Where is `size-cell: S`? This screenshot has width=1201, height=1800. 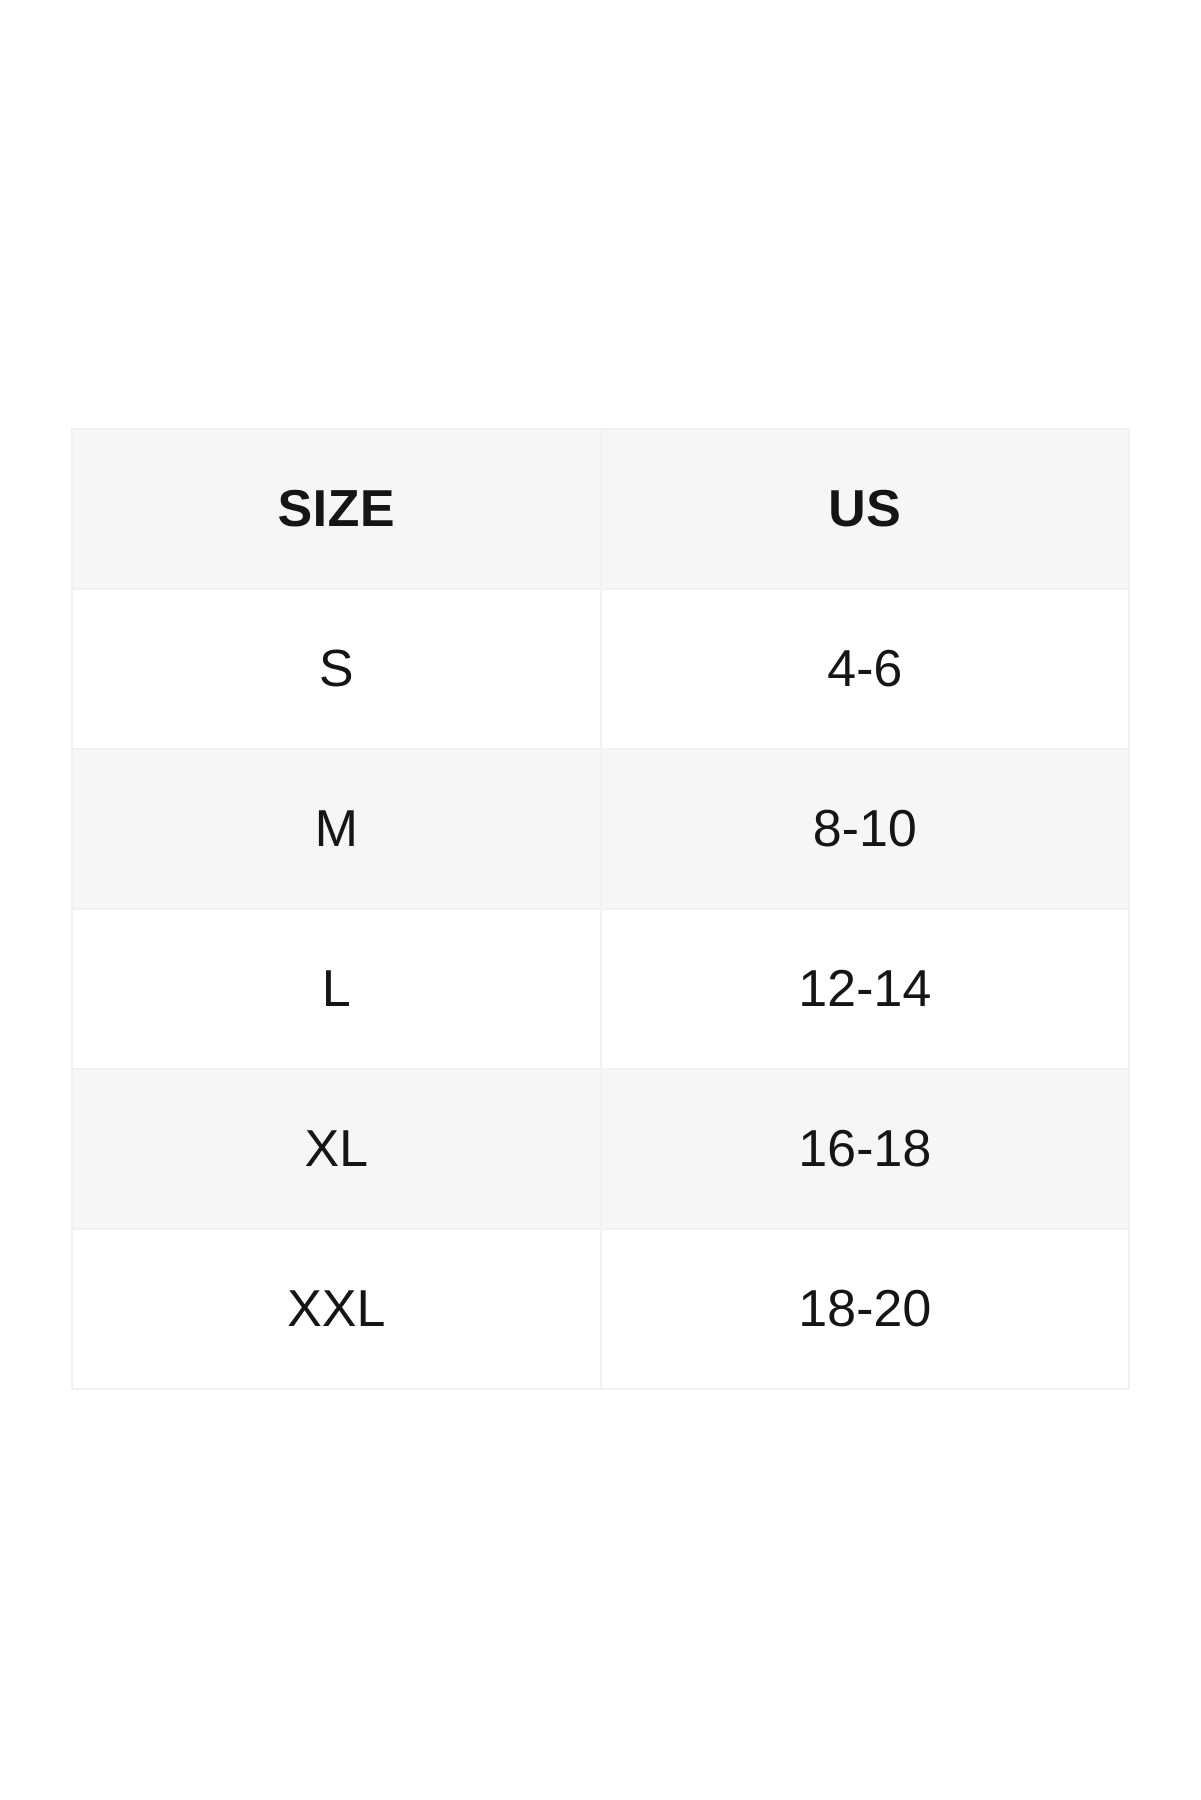 size-cell: S is located at coordinates (336, 669).